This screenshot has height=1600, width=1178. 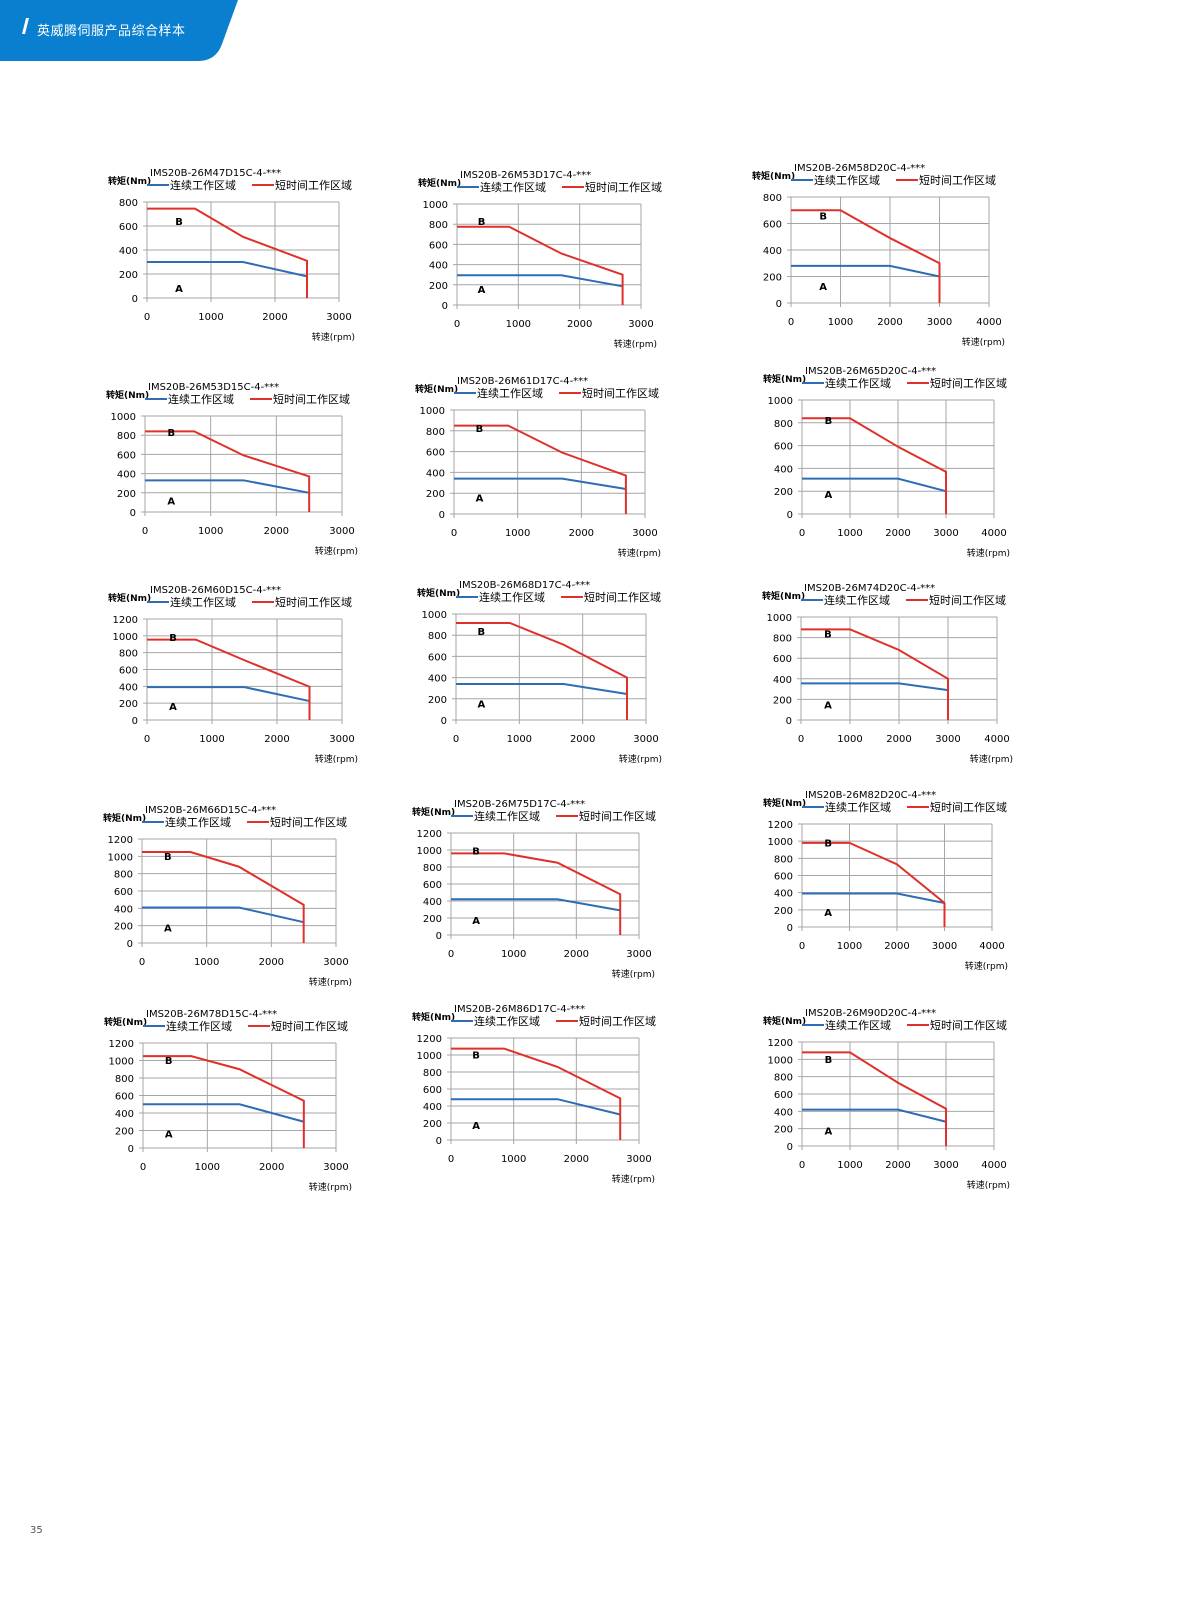 I want to click on y-tick-label: 1200, so click(x=120, y=840).